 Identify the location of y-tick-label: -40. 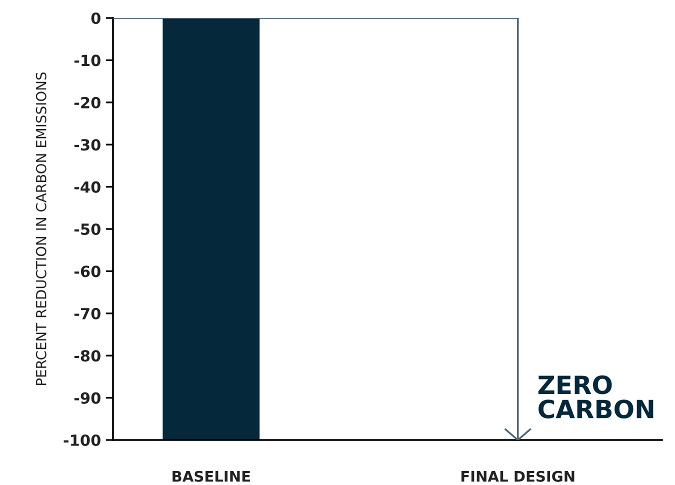
(87, 187).